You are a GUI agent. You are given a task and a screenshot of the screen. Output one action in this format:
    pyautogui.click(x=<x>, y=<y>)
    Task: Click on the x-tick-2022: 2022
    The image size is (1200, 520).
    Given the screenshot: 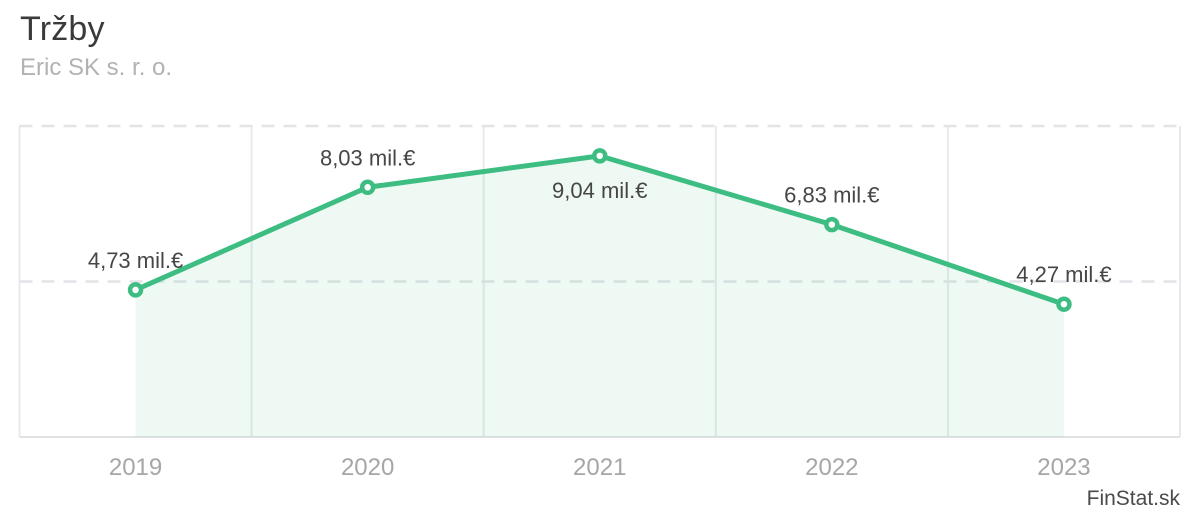 What is the action you would take?
    pyautogui.click(x=831, y=467)
    